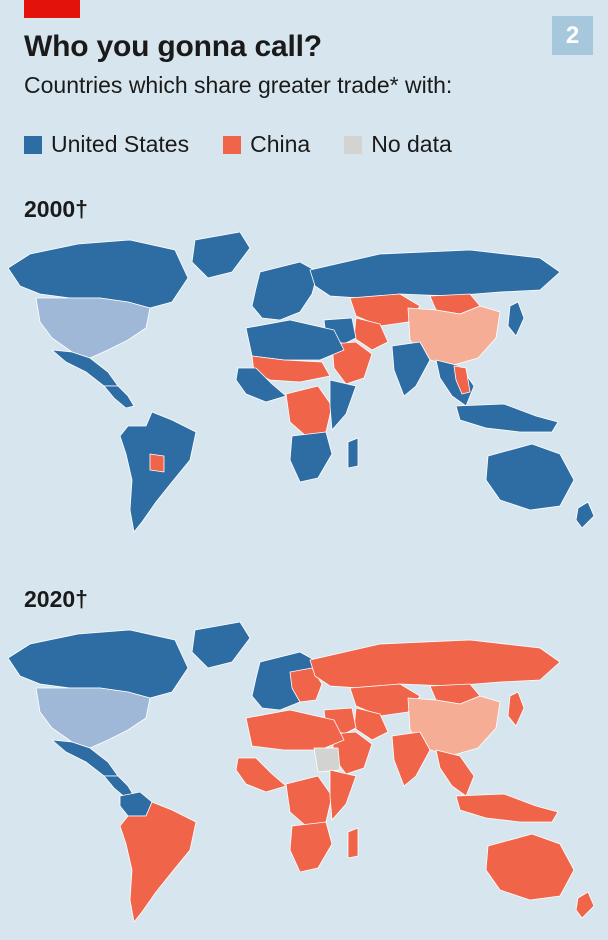 The width and height of the screenshot is (608, 940). What do you see at coordinates (232, 144) in the screenshot?
I see `legend-swatch-china` at bounding box center [232, 144].